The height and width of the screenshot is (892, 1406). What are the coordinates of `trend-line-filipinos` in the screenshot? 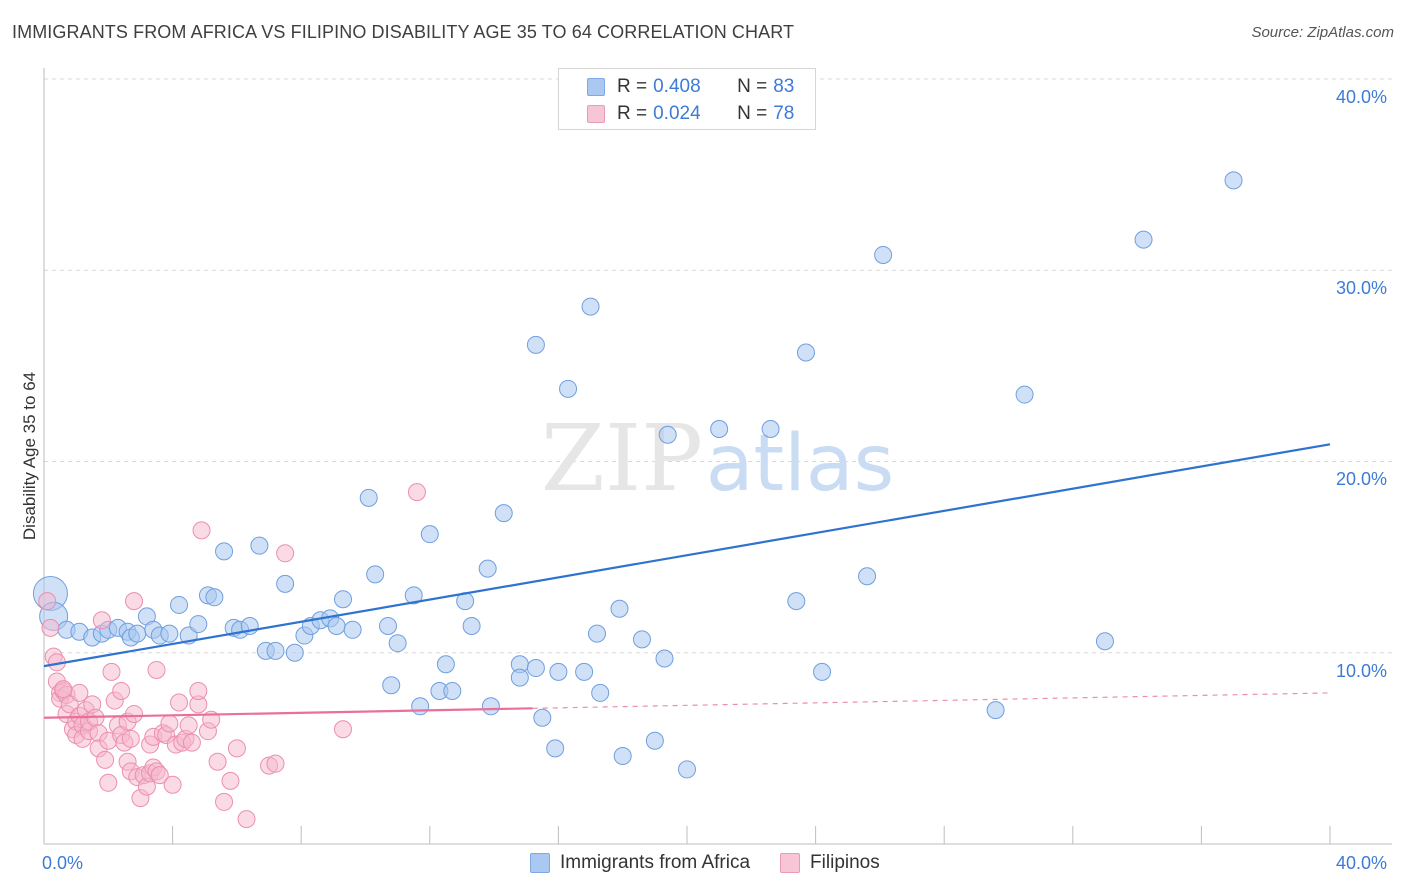 It's located at (288, 713).